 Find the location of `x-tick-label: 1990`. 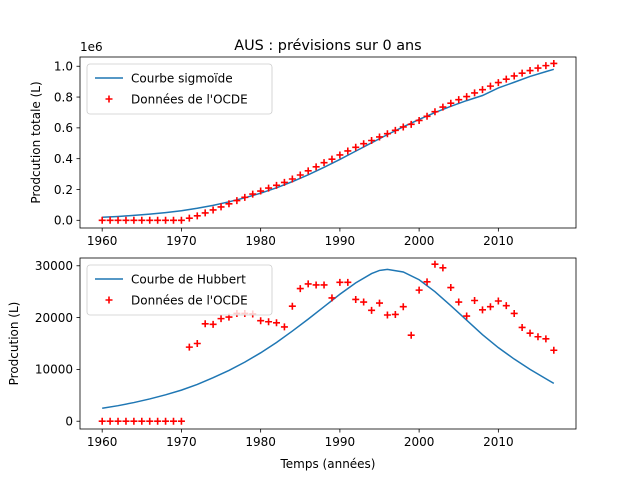

x-tick-label: 1990 is located at coordinates (340, 442).